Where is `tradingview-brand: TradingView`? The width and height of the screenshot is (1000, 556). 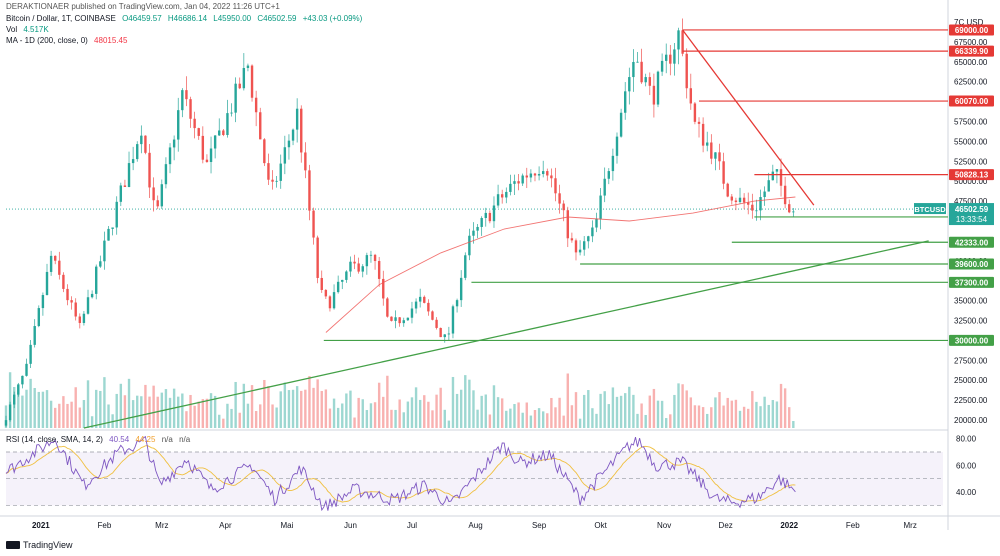
tradingview-brand: TradingView is located at coordinates (39, 545).